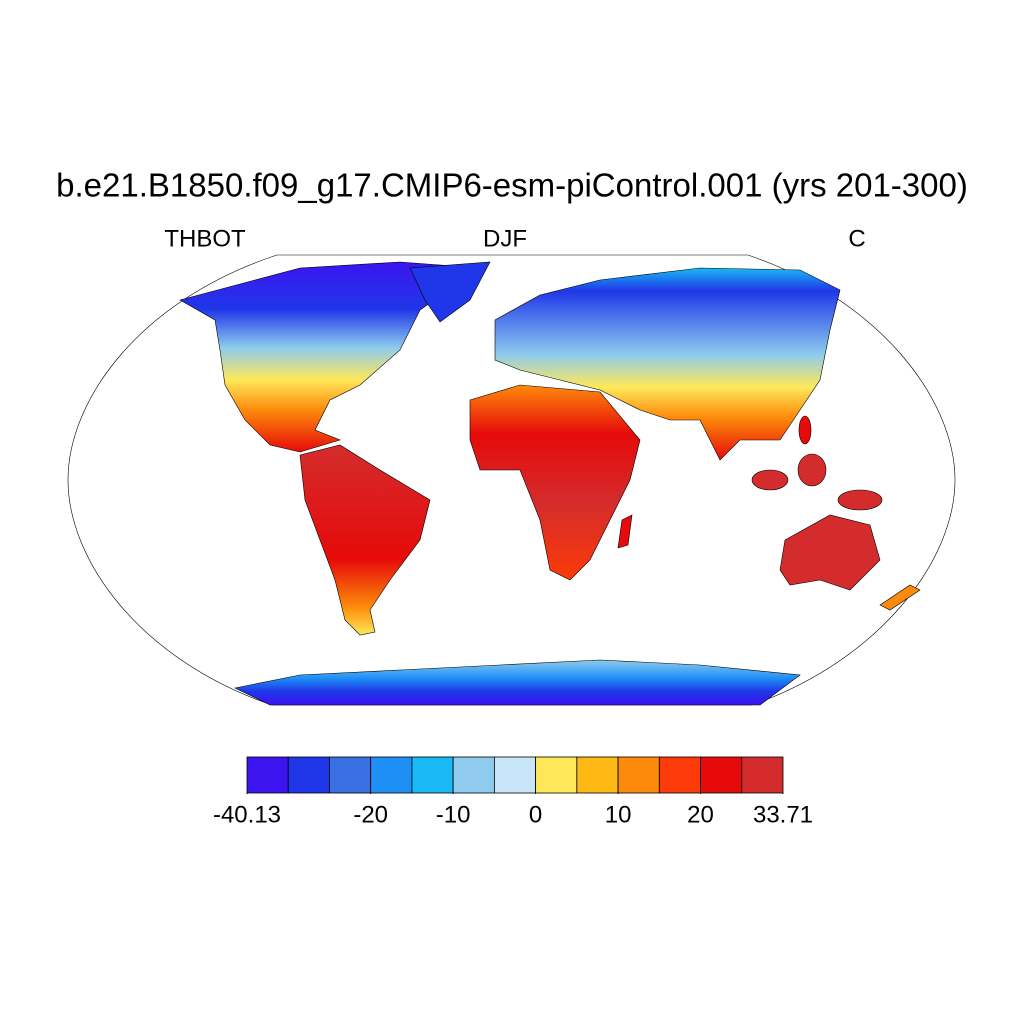  Describe the element at coordinates (517, 682) in the screenshot. I see `antarctica` at that location.